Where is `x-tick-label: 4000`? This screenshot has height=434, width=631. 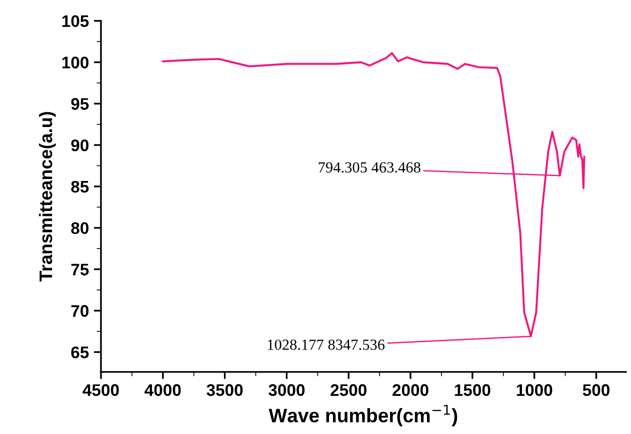 x-tick-label: 4000 is located at coordinates (162, 390).